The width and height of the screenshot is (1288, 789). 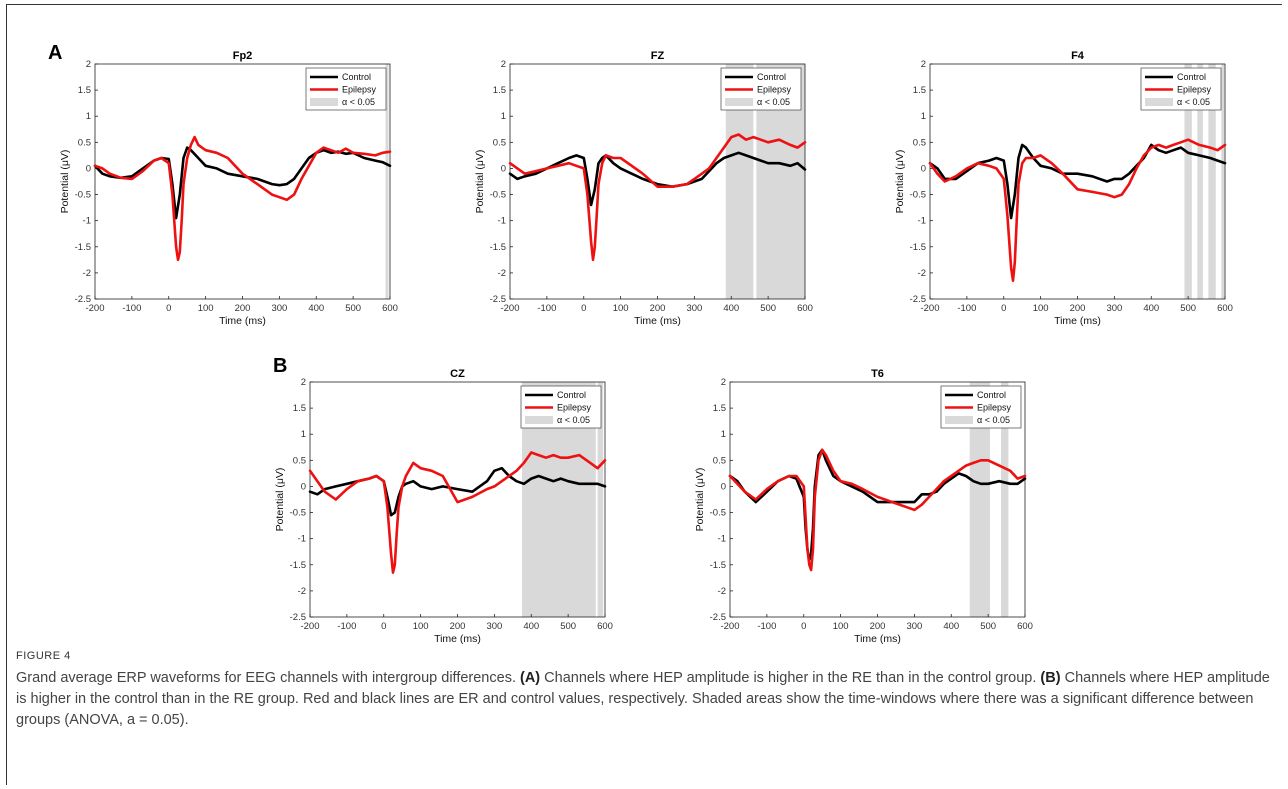 I want to click on figure-label: FIGURE 4, so click(x=43, y=656).